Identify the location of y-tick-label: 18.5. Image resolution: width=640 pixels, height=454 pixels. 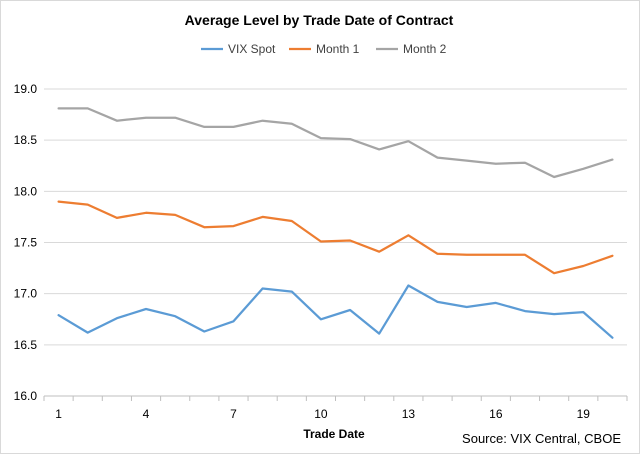
(26, 140).